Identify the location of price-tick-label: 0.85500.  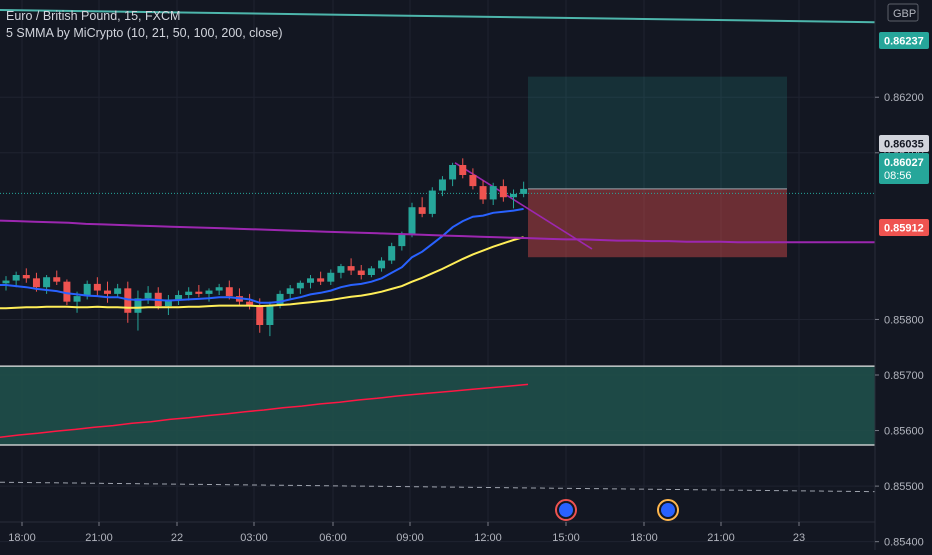
(904, 487).